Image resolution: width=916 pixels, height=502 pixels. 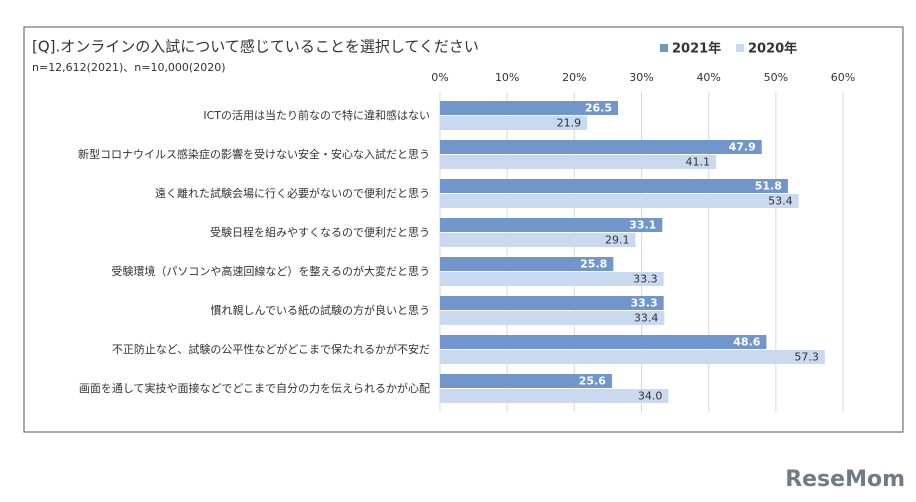 What do you see at coordinates (320, 232) in the screenshot?
I see `y-tick-label: 受験日程を組みやすくなるので便利だと思う` at bounding box center [320, 232].